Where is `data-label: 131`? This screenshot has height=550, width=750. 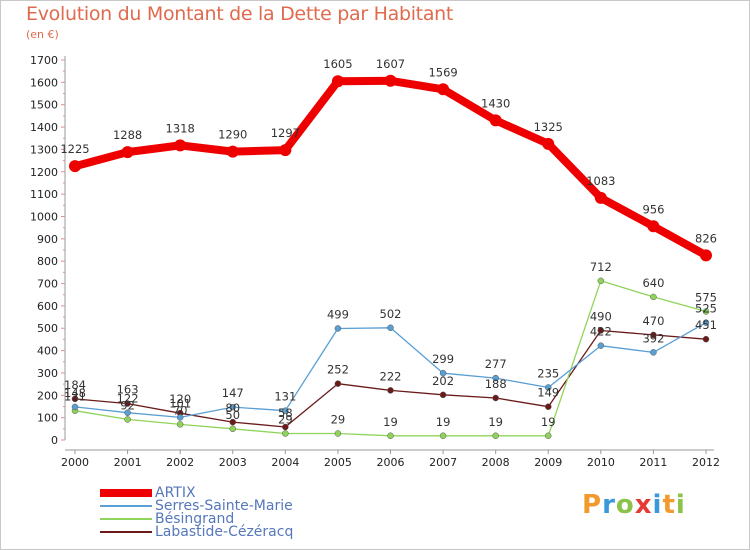
data-label: 131 is located at coordinates (285, 397).